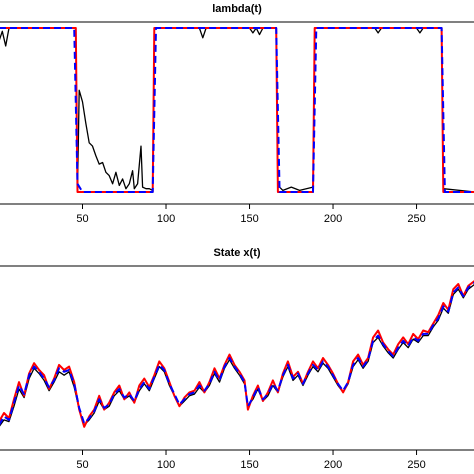  Describe the element at coordinates (236, 253) in the screenshot. I see `state-title: State x(t)` at that location.